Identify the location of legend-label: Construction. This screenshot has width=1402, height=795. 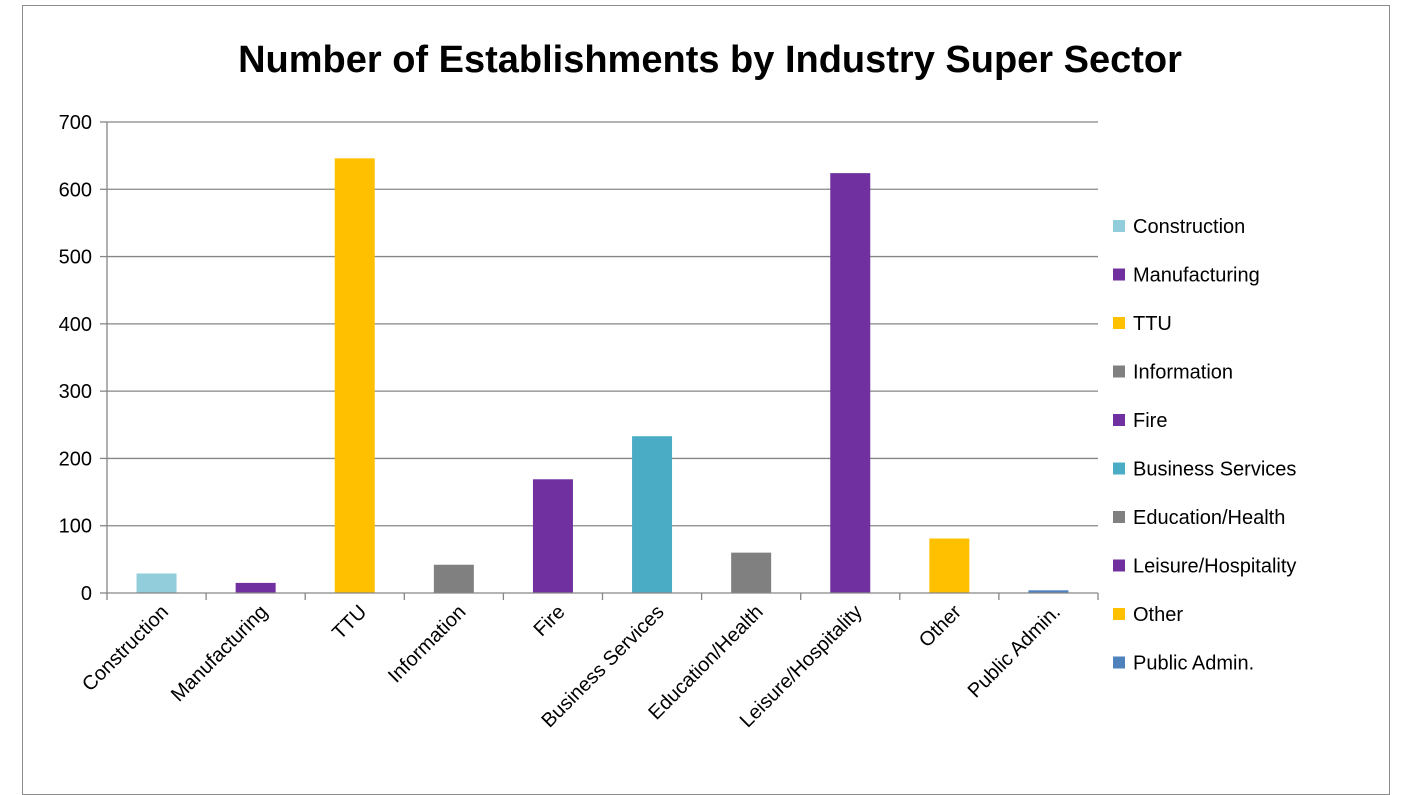
(1189, 227).